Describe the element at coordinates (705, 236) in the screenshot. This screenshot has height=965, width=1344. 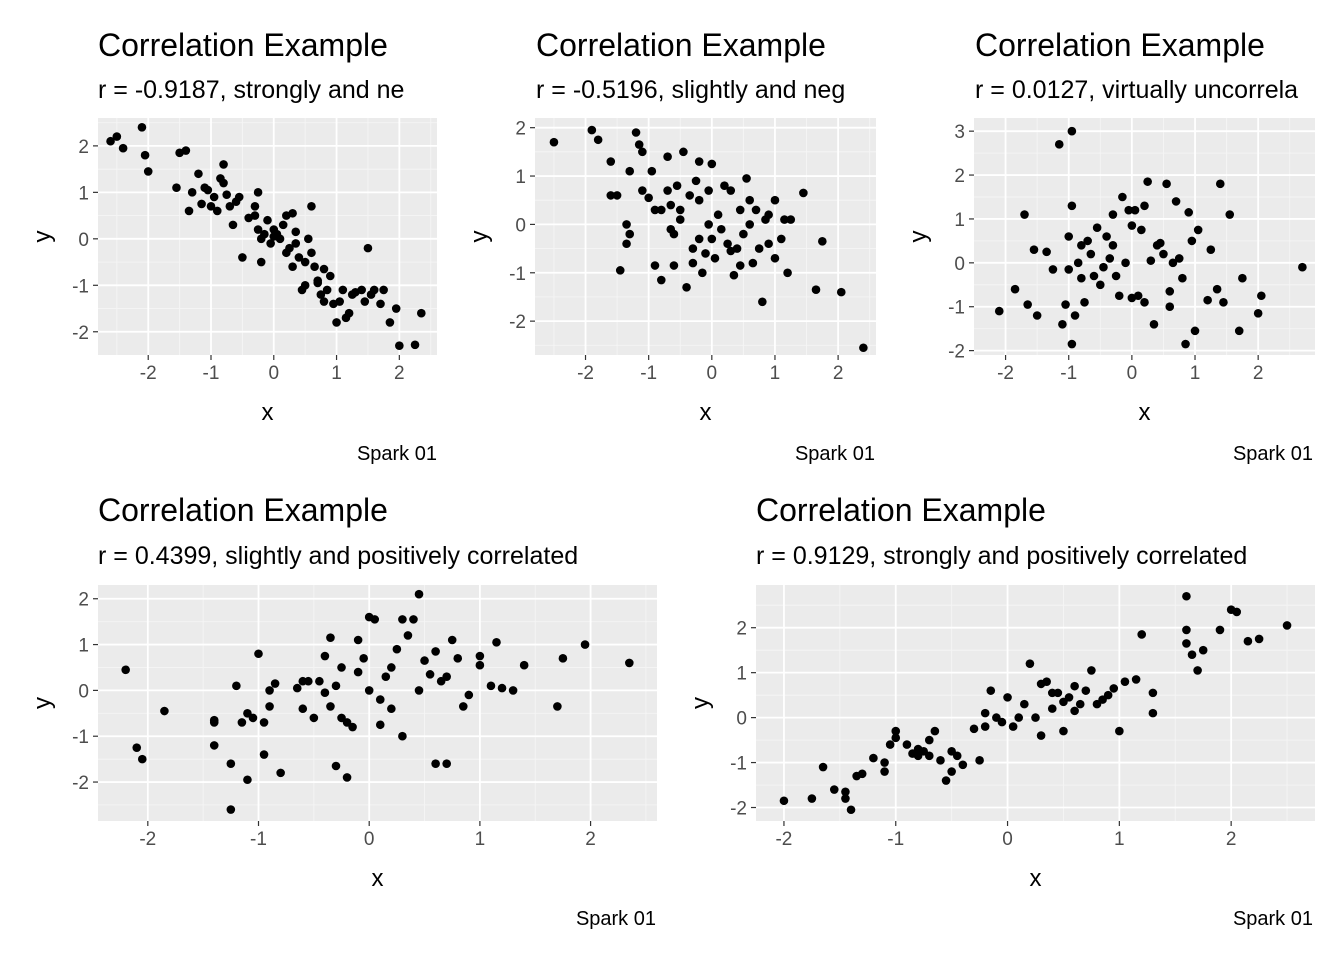
I see `plot-panel` at that location.